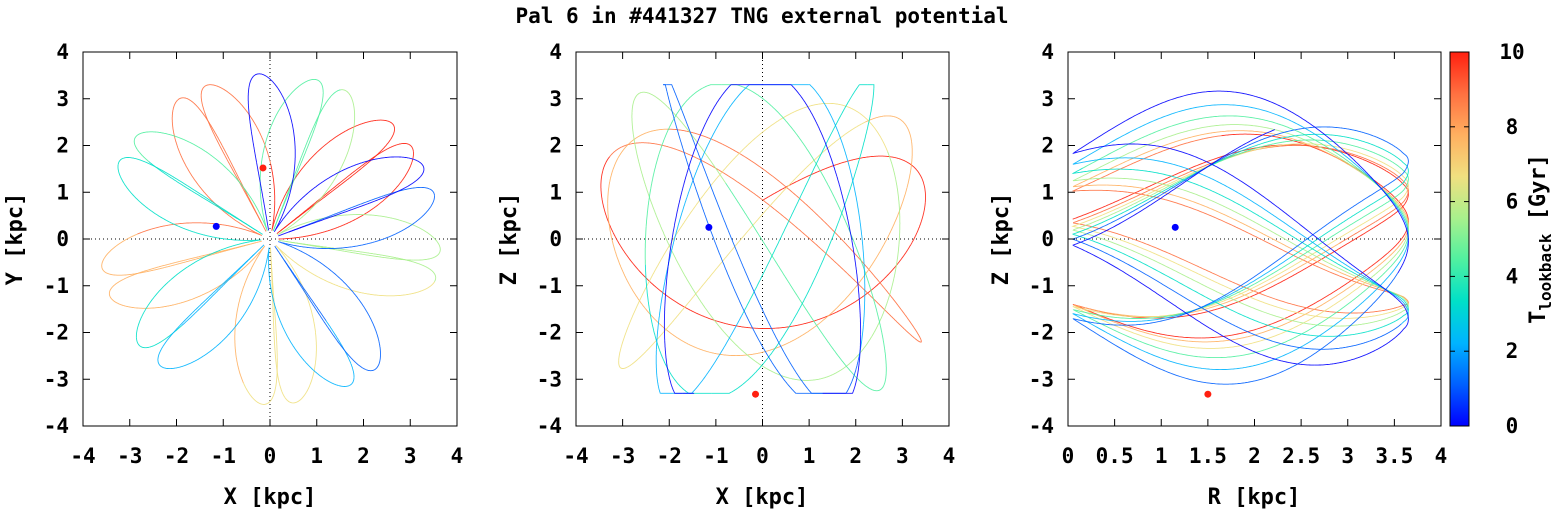 The height and width of the screenshot is (518, 1553). Describe the element at coordinates (555, 192) in the screenshot. I see `y-tick-label: 1` at that location.